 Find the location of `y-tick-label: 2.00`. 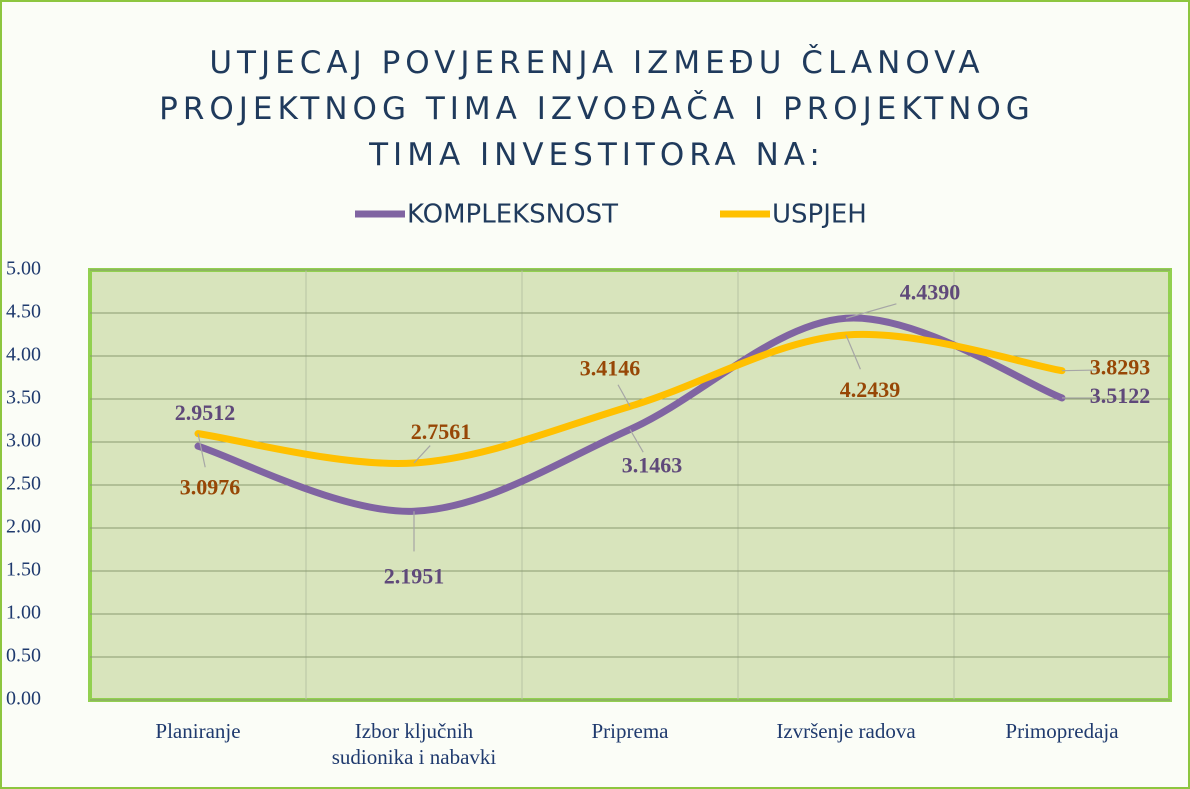

y-tick-label: 2.00 is located at coordinates (23, 527).